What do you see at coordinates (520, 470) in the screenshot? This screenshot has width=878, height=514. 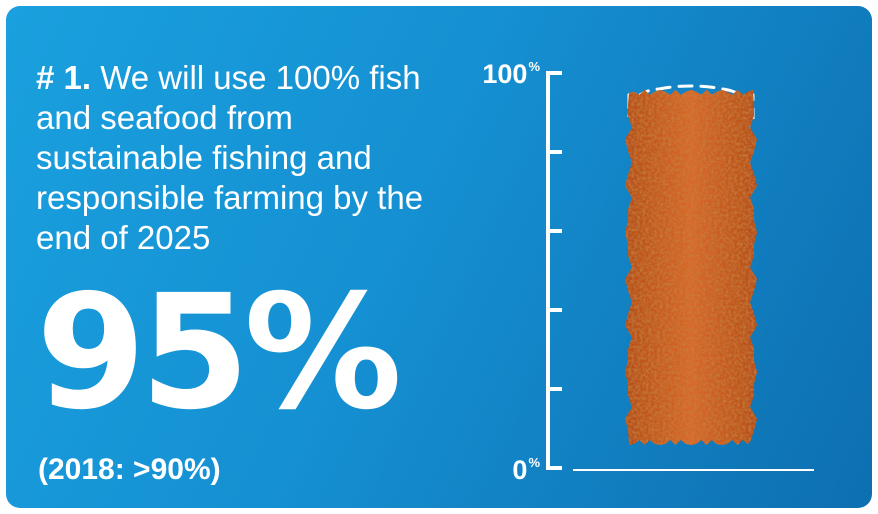 I see `y-tick-value-bottom: 0` at bounding box center [520, 470].